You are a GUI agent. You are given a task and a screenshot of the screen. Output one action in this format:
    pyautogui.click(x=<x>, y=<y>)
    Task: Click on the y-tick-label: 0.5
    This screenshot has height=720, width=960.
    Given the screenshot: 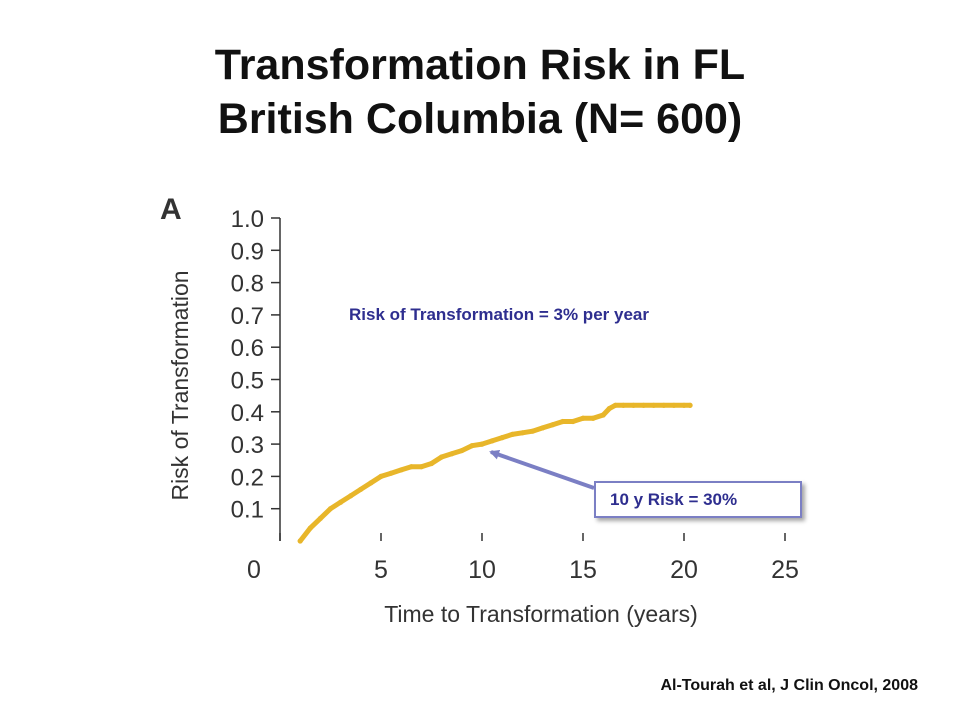 What is the action you would take?
    pyautogui.click(x=247, y=381)
    